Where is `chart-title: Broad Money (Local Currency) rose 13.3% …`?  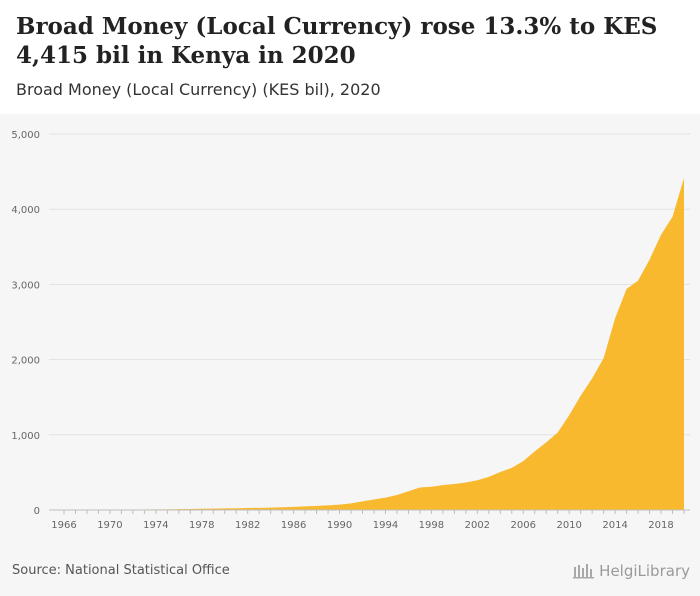 chart-title: Broad Money (Local Currency) rose 13.3% … is located at coordinates (337, 41).